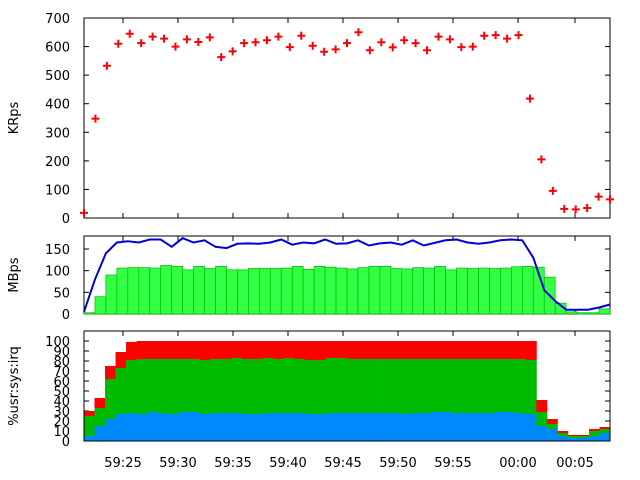  Describe the element at coordinates (57, 19) in the screenshot. I see `y-tick-label: 700` at that location.